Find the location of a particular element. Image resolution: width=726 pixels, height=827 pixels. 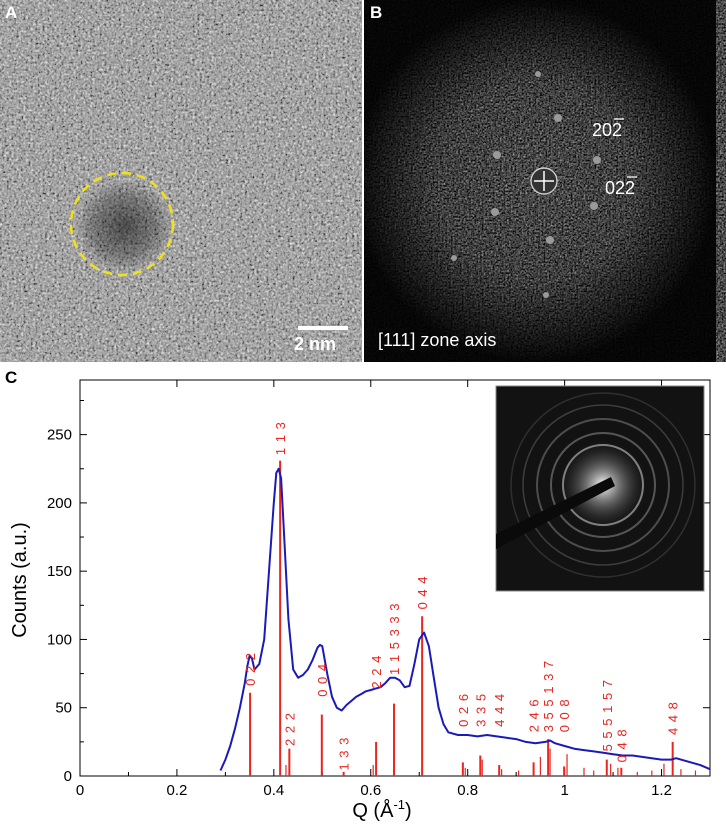

panel-label-c: C is located at coordinates (11, 377).